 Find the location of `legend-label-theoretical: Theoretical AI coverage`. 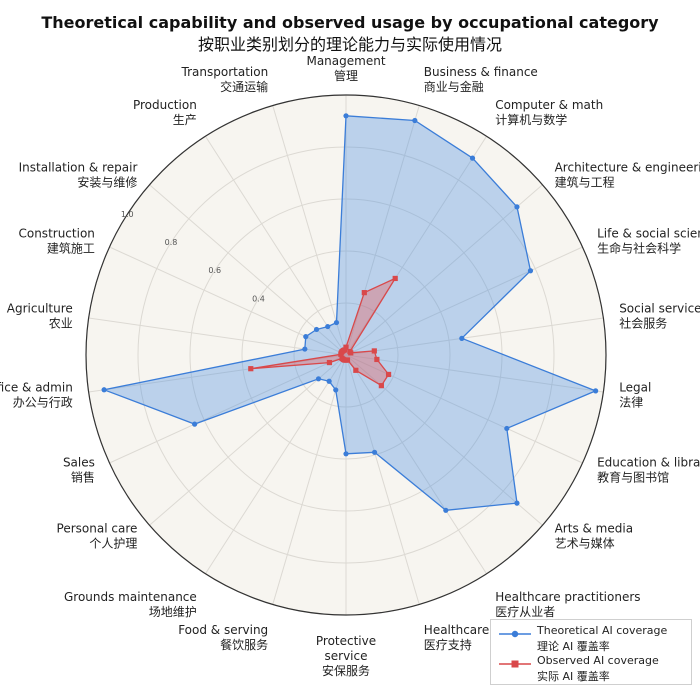

legend-label-theoretical: Theoretical AI coverage is located at coordinates (602, 630).